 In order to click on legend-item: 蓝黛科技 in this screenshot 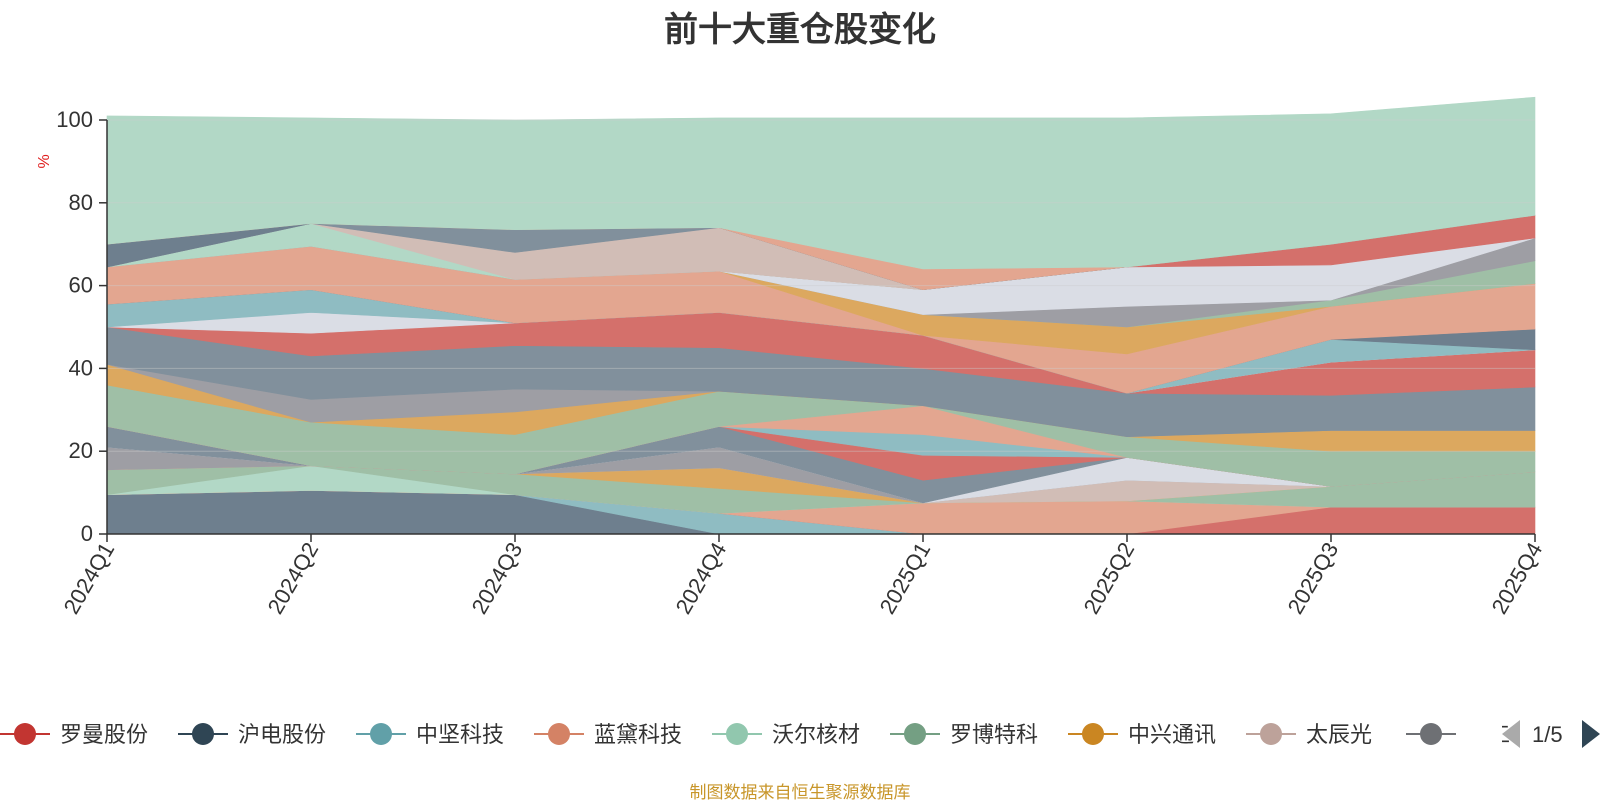, I will do `click(608, 734)`.